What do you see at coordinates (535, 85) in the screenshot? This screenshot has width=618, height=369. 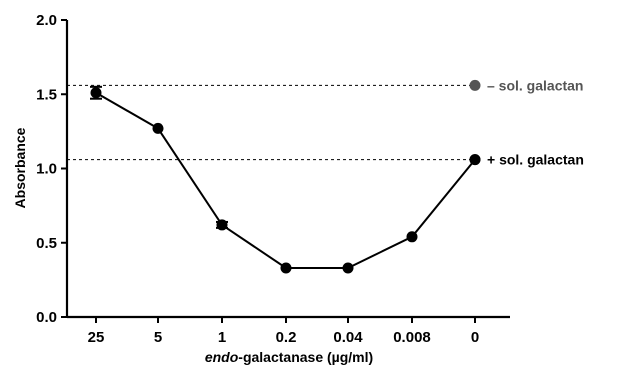 I see `reference-label: – sol. galactan` at bounding box center [535, 85].